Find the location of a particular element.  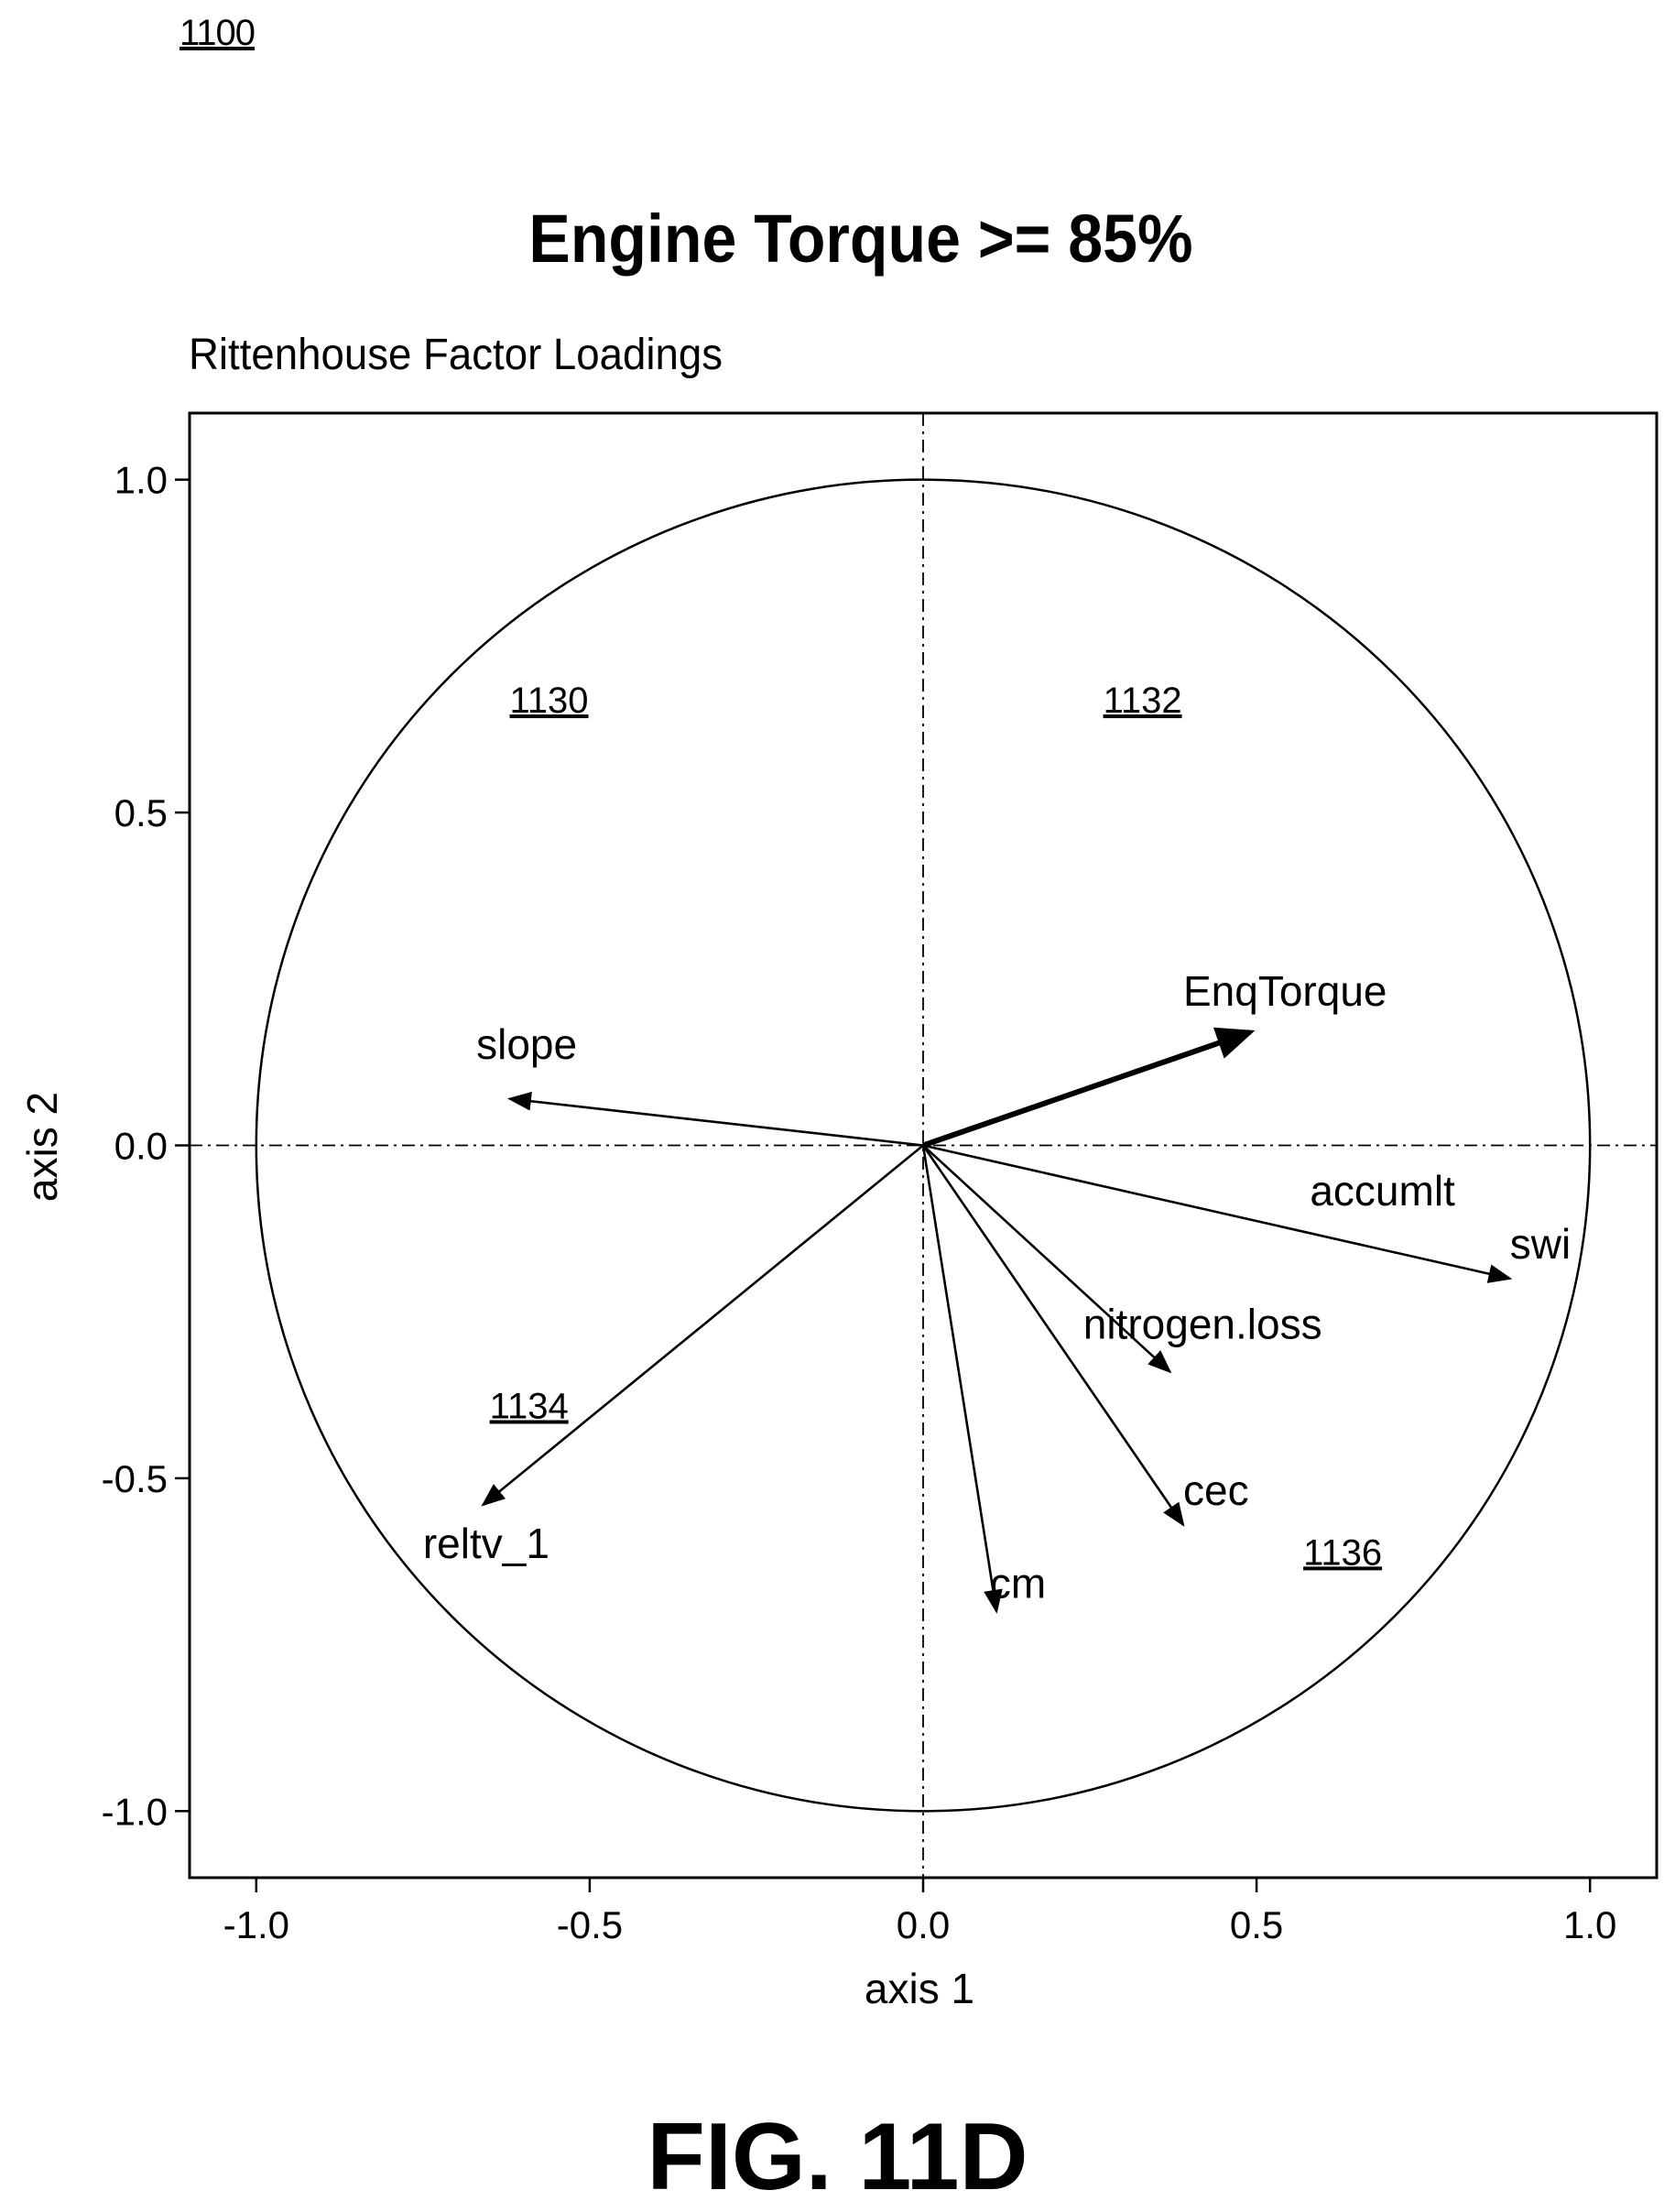

chart-title: Engine Torque >= 85% is located at coordinates (860, 239).